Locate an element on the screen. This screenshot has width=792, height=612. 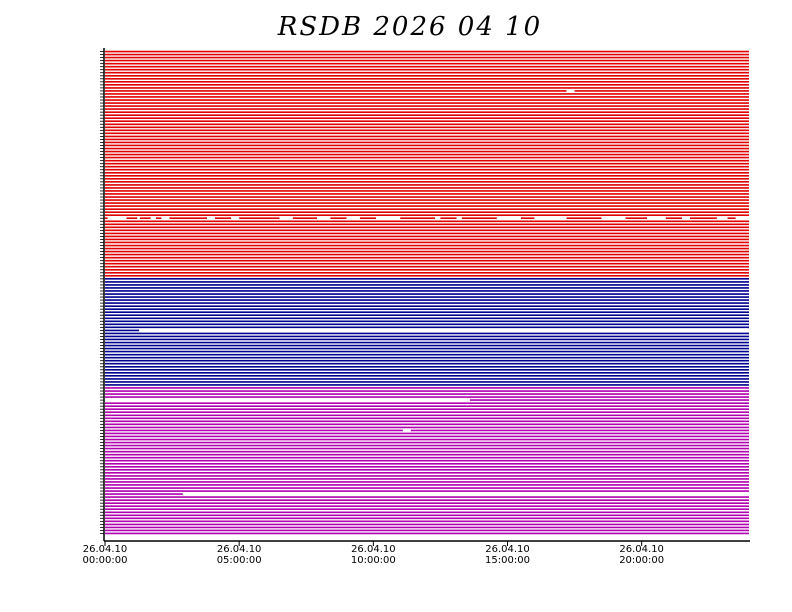
x-tick-label: 26.04.10 05:00:00 is located at coordinates (239, 555).